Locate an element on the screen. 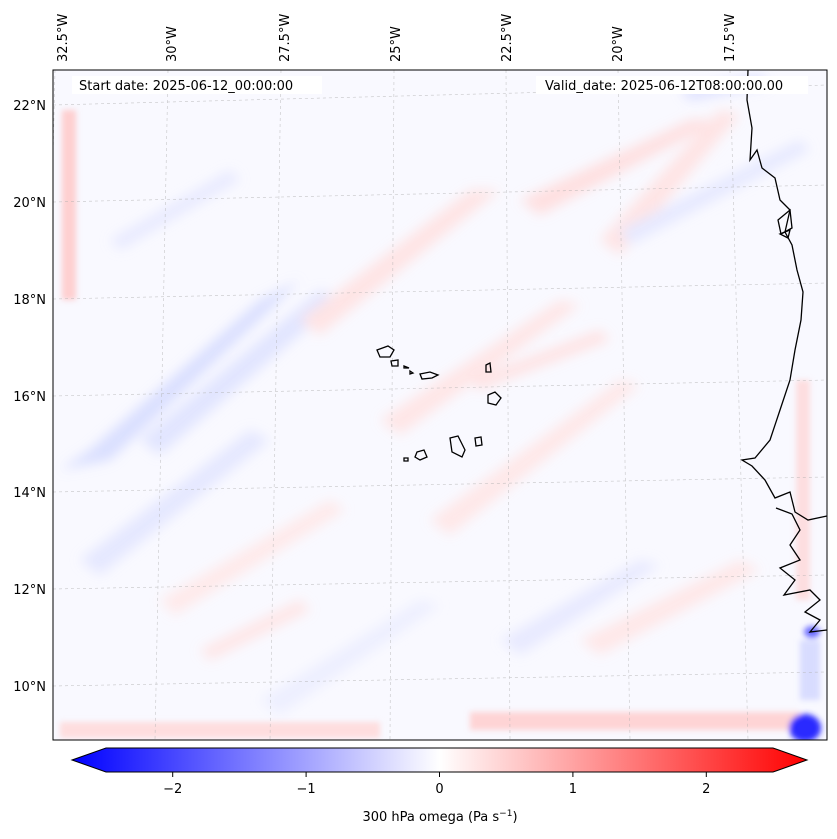 This screenshot has width=837, height=839. lon-label: 17.5°W is located at coordinates (730, 38).